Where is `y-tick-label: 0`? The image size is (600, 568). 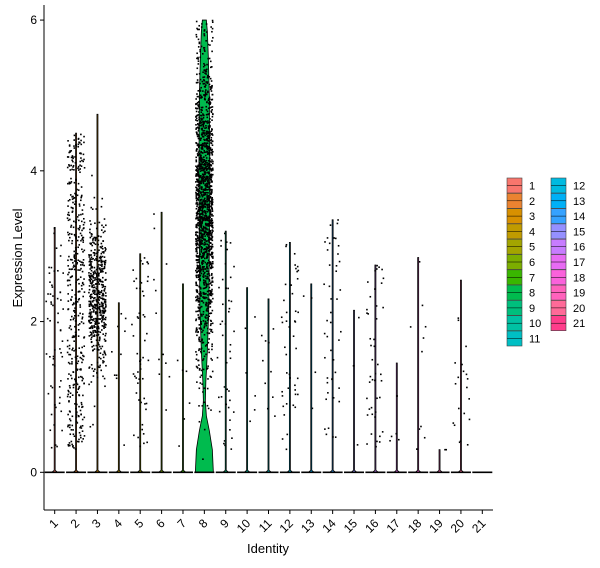 y-tick-label: 0 is located at coordinates (33, 472).